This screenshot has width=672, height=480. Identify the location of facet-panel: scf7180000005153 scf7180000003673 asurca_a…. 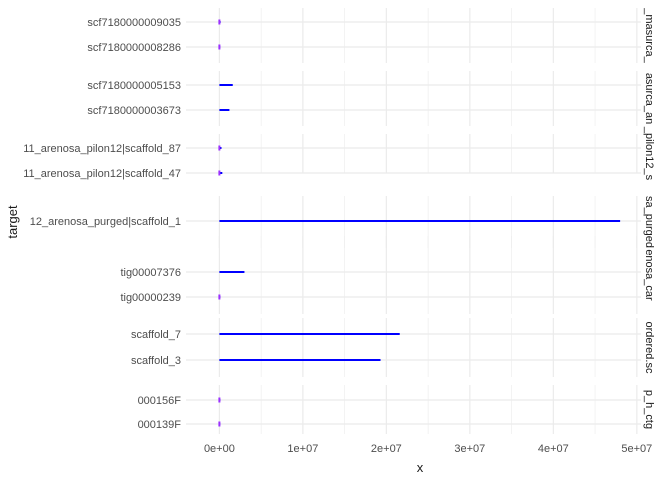
(371, 98).